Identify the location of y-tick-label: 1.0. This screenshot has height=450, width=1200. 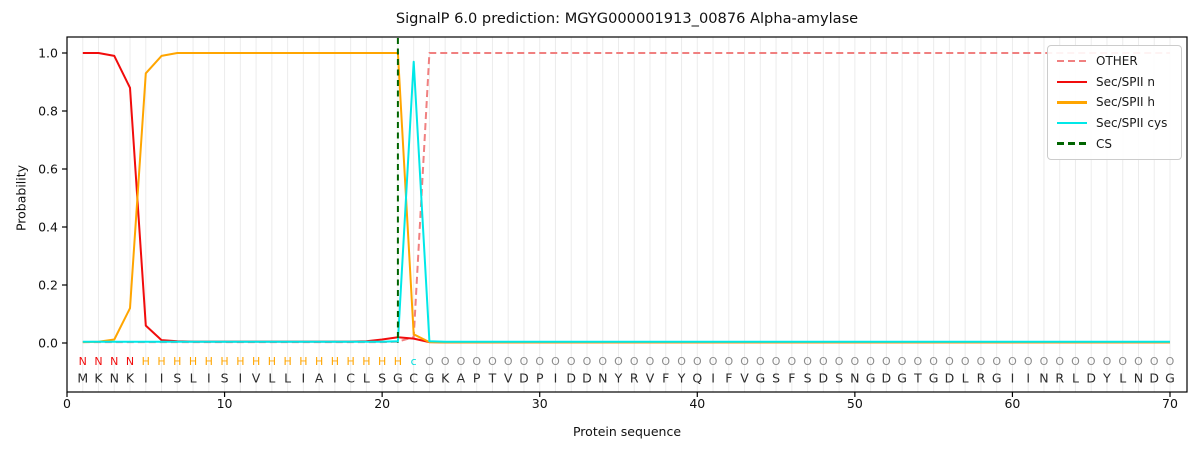
(48, 52).